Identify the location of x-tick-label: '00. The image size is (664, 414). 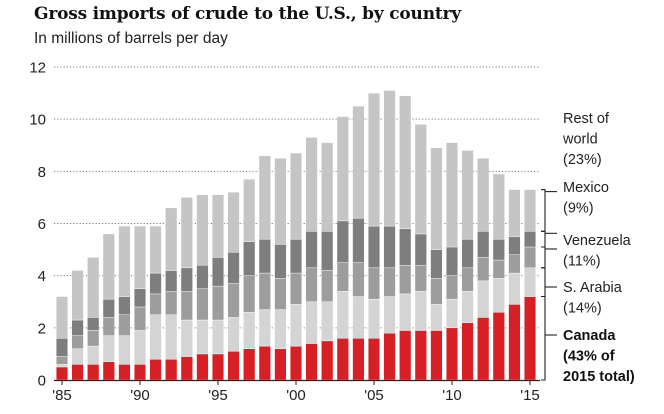
(296, 395).